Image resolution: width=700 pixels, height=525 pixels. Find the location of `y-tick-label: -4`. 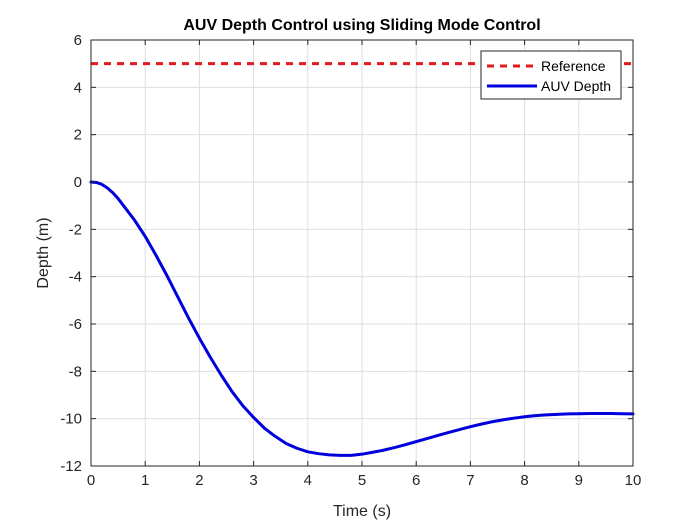

y-tick-label: -4 is located at coordinates (75, 277).